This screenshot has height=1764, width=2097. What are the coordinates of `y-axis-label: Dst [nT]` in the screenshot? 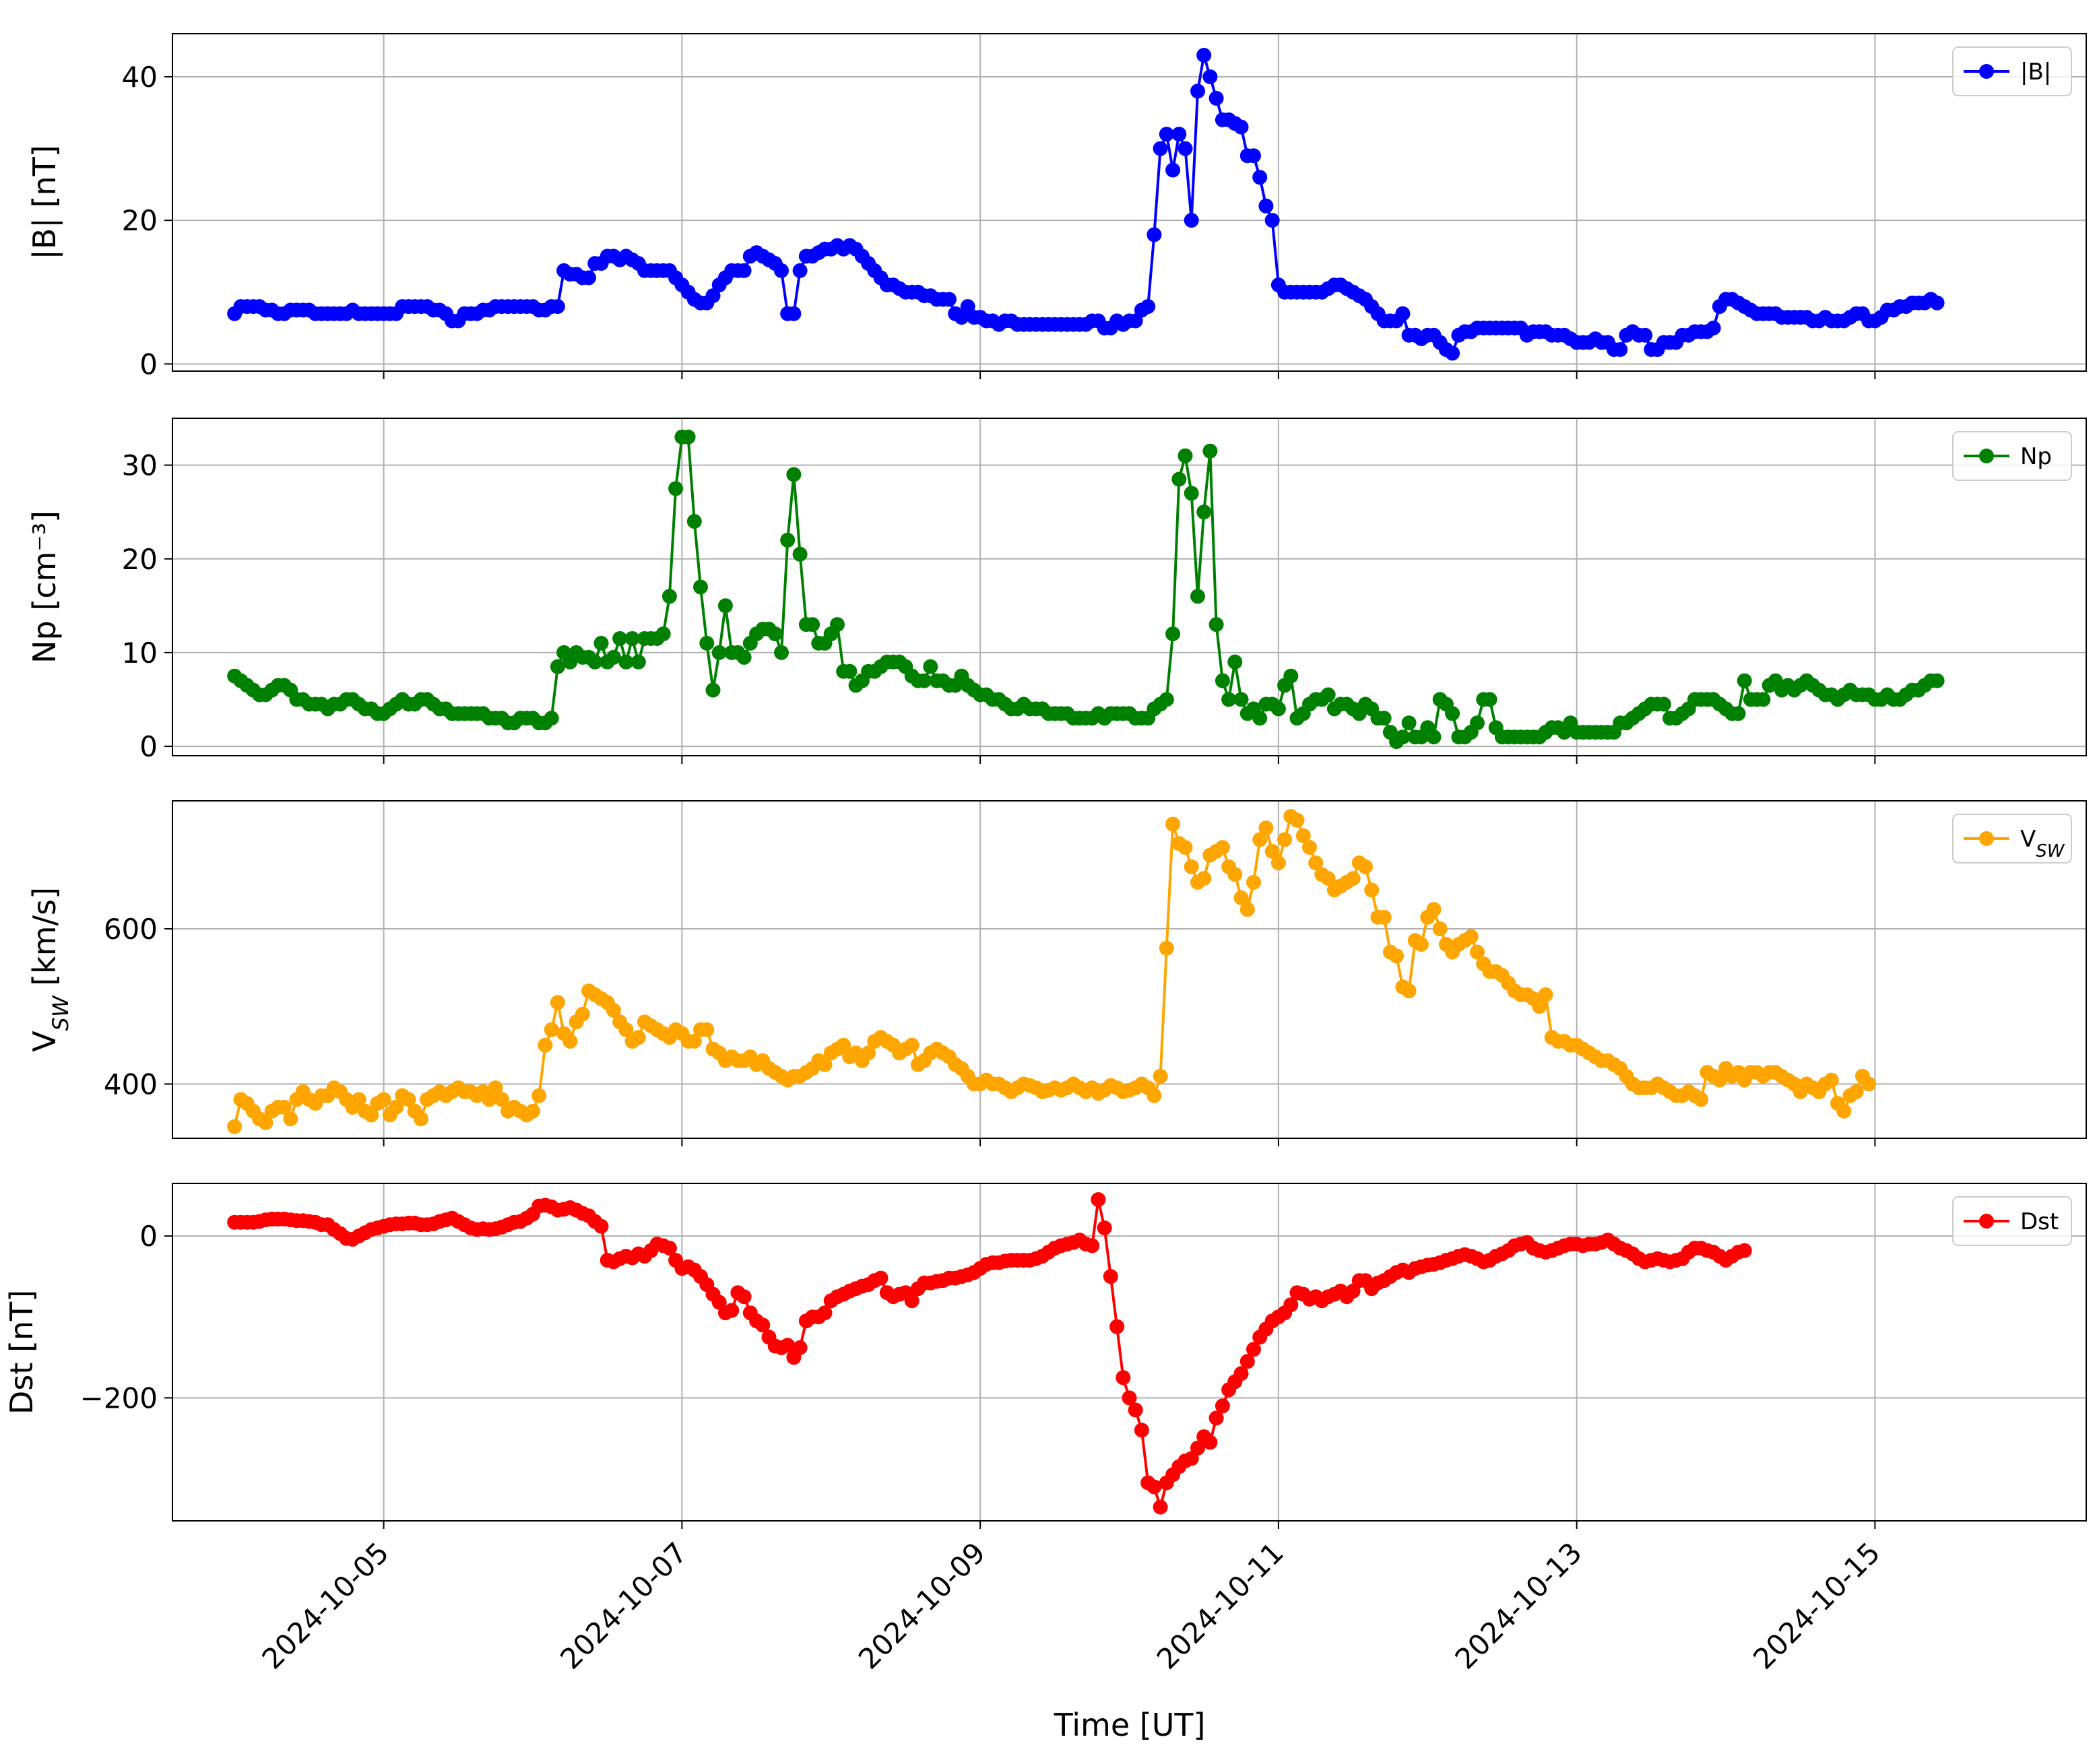 It's located at (21, 1352).